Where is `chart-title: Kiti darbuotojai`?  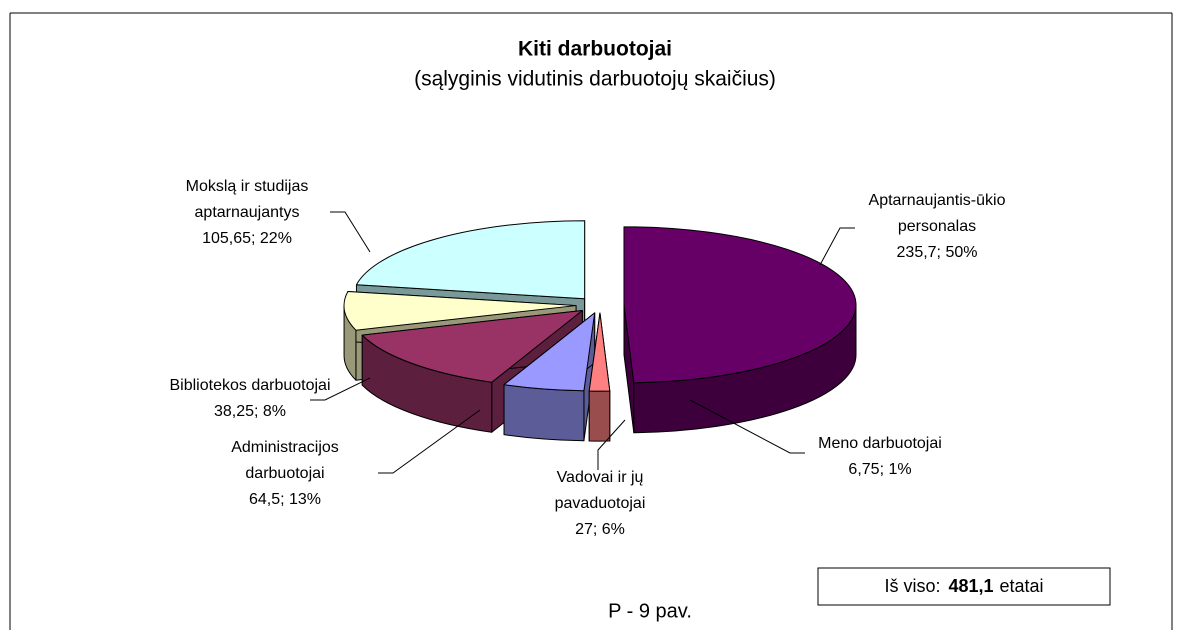
chart-title: Kiti darbuotojai is located at coordinates (595, 49).